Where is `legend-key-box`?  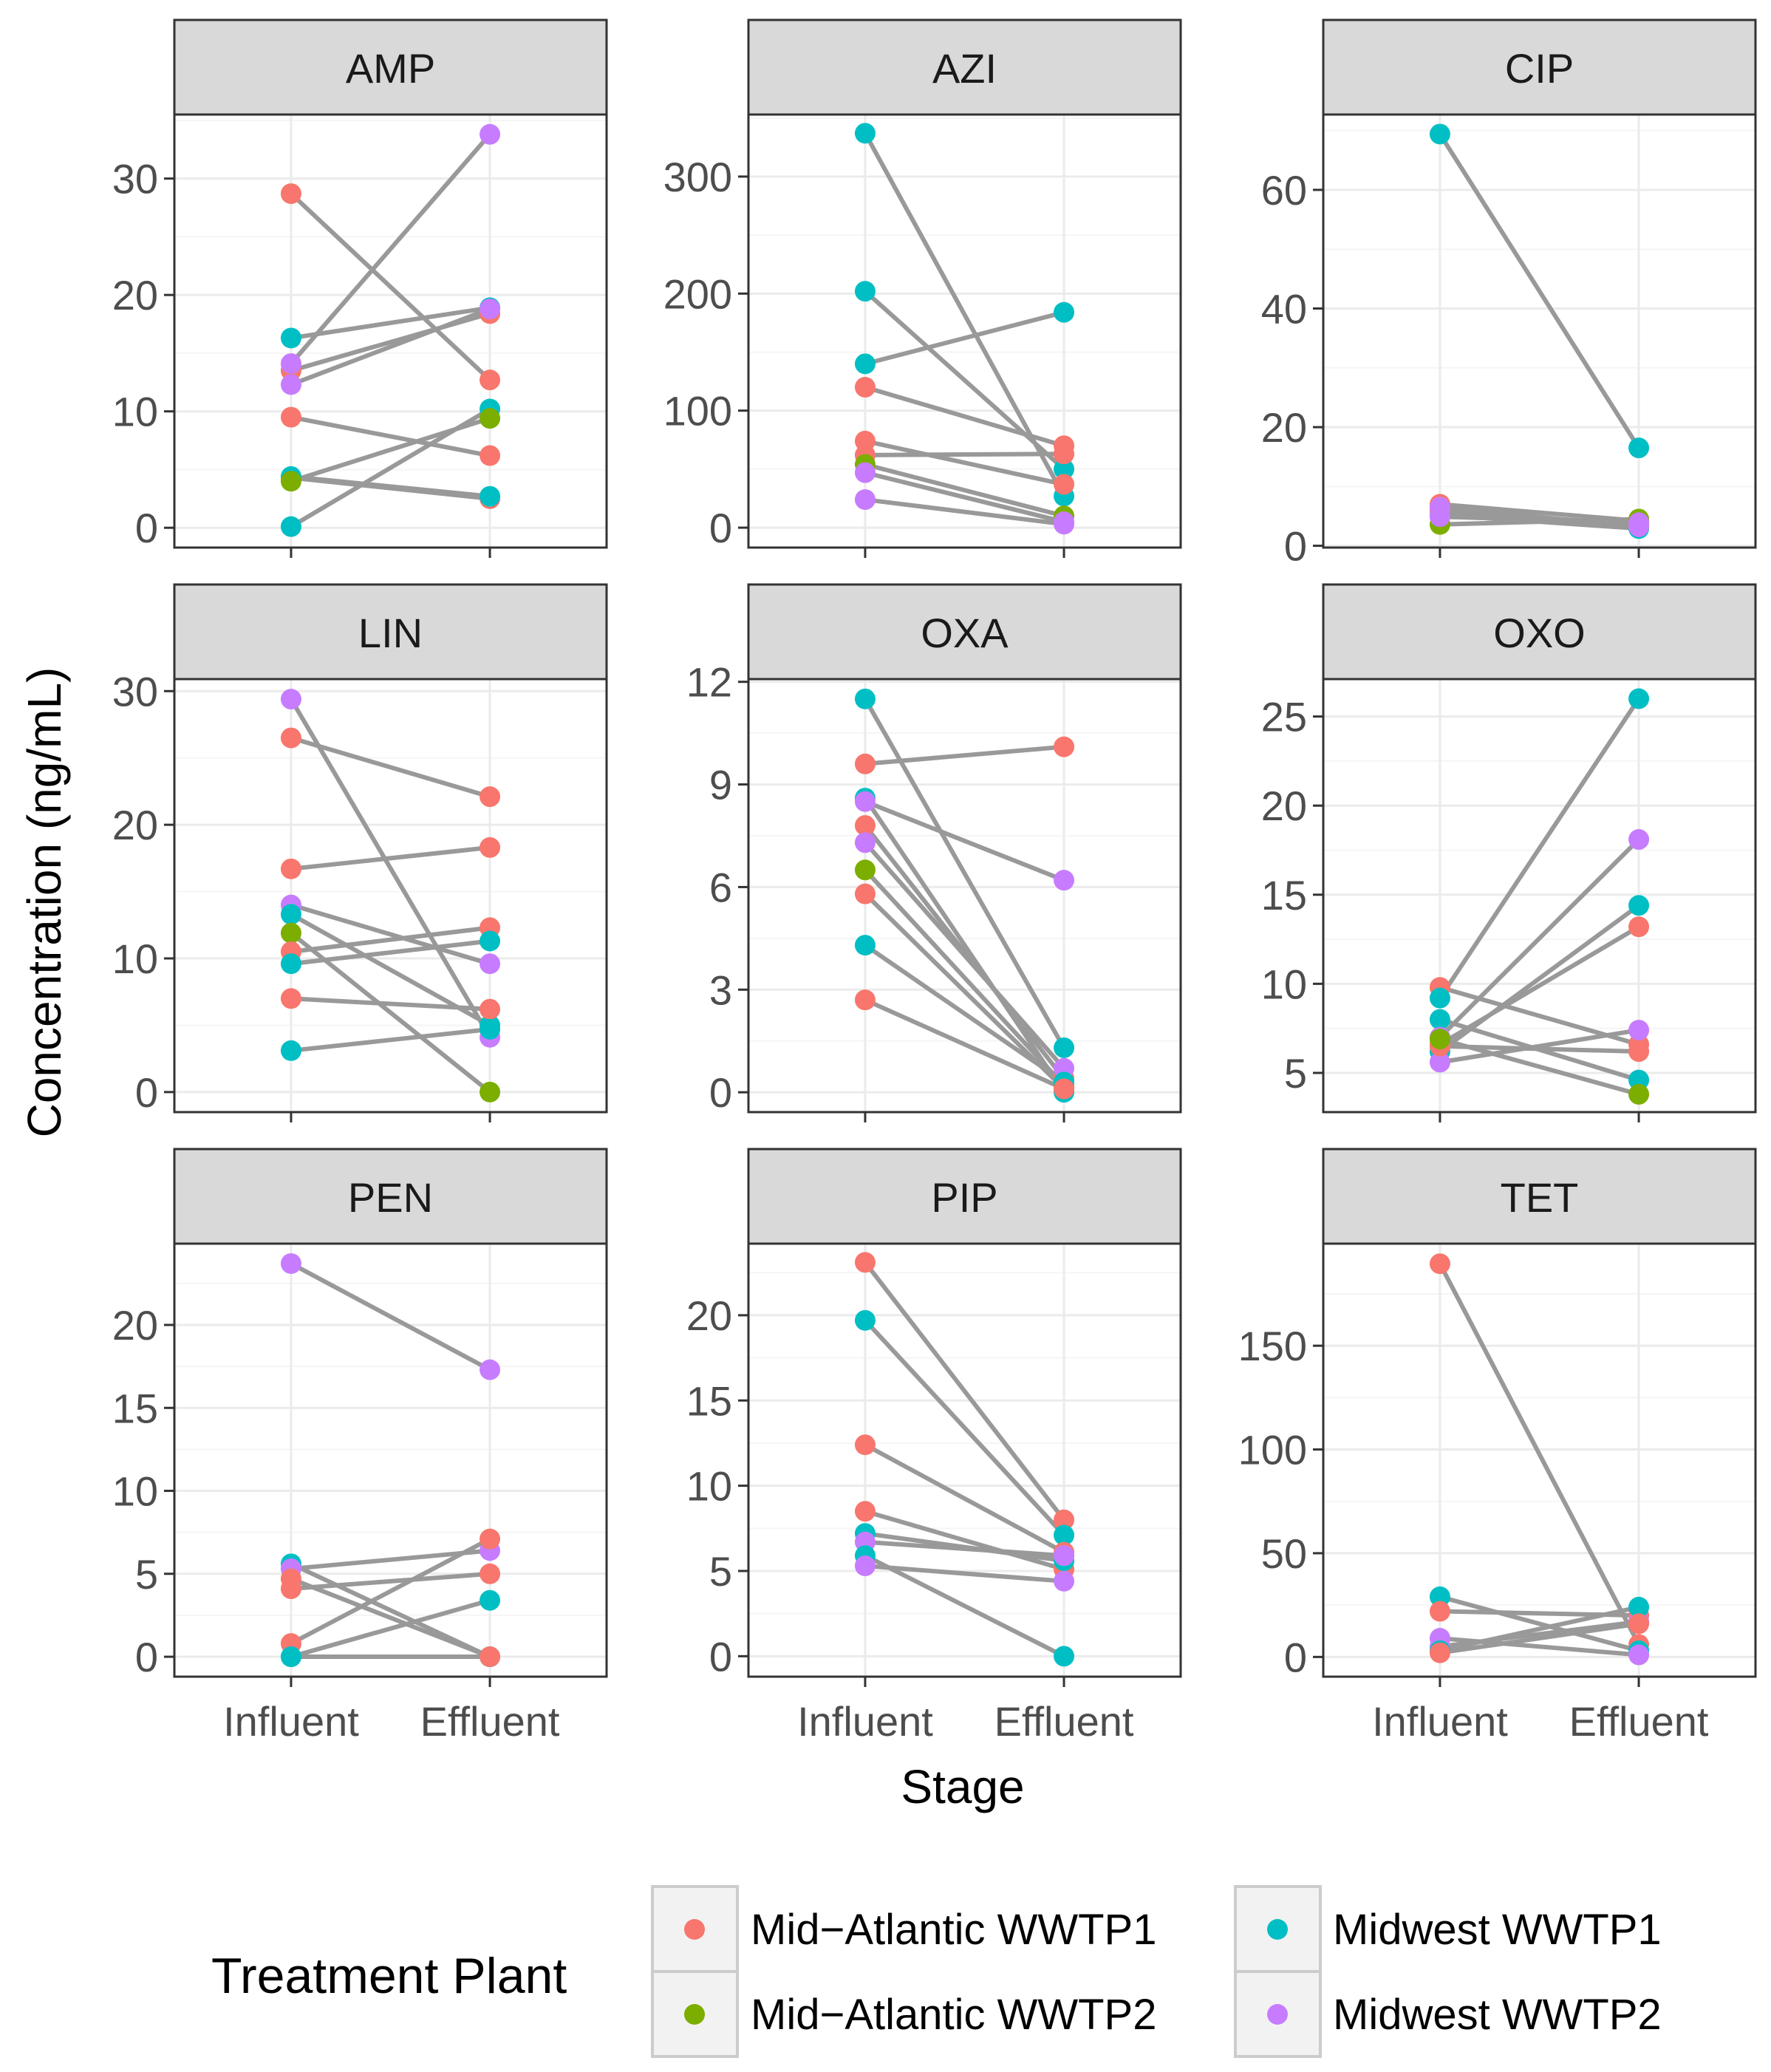 legend-key-box is located at coordinates (695, 2014).